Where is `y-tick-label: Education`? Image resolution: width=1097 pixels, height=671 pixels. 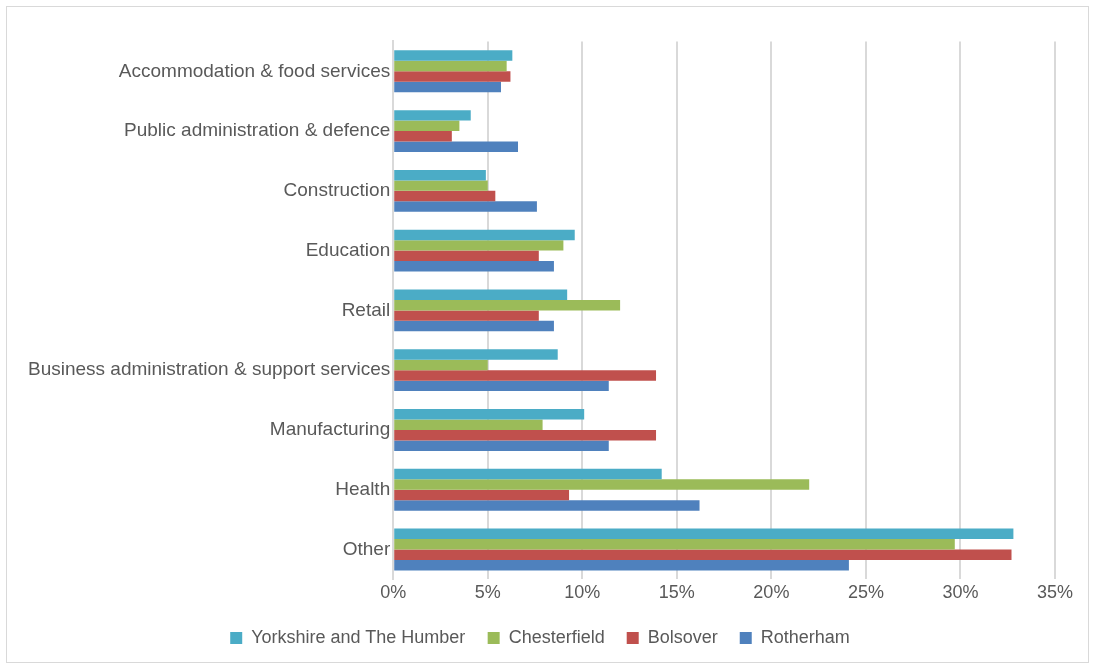 y-tick-label: Education is located at coordinates (348, 249).